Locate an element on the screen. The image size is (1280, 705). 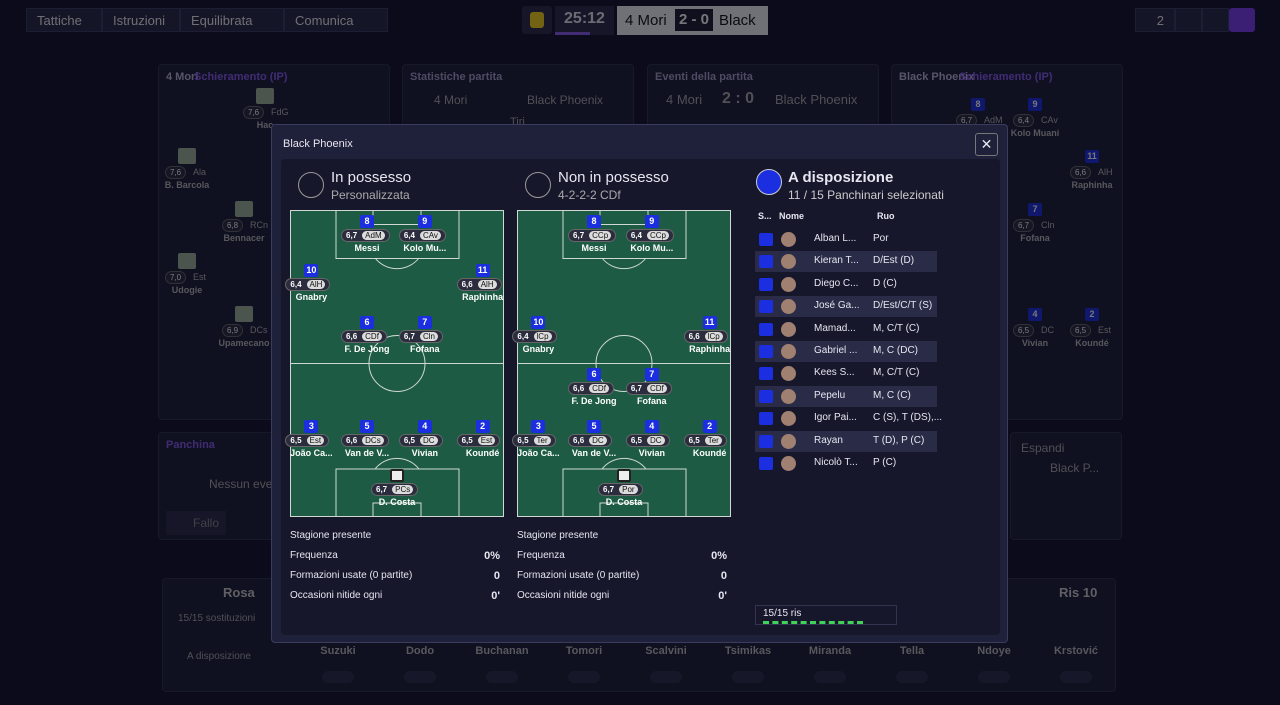
bench-row: Gabriel ... M, C (DC) is located at coordinates (846, 351).